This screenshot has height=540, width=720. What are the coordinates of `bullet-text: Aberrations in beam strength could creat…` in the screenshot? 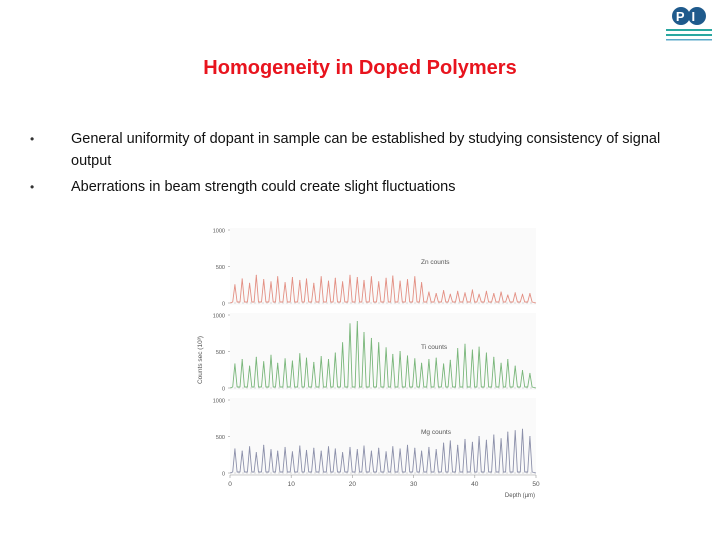 It's located at (263, 187).